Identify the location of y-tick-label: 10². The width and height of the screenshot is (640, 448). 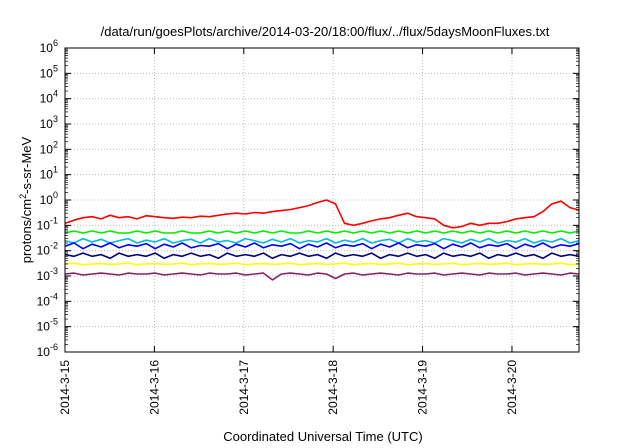
(49, 147).